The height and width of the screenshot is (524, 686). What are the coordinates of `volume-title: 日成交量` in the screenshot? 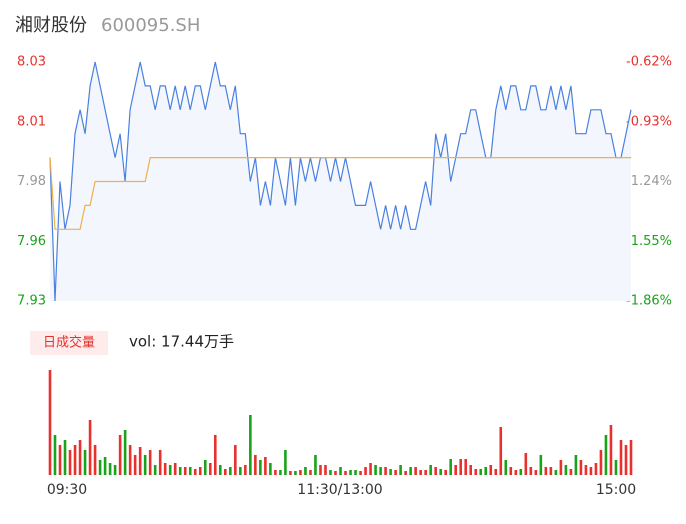 It's located at (69, 343).